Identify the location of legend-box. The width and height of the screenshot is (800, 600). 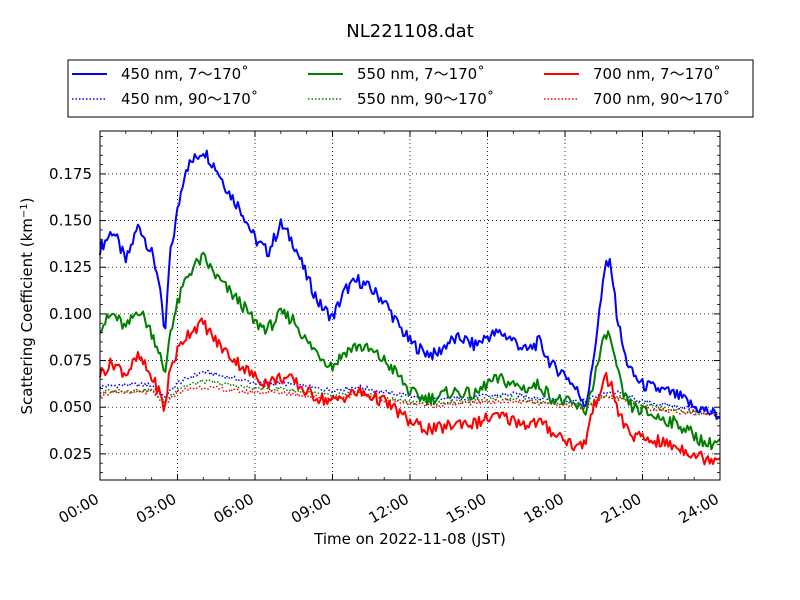
(410, 88).